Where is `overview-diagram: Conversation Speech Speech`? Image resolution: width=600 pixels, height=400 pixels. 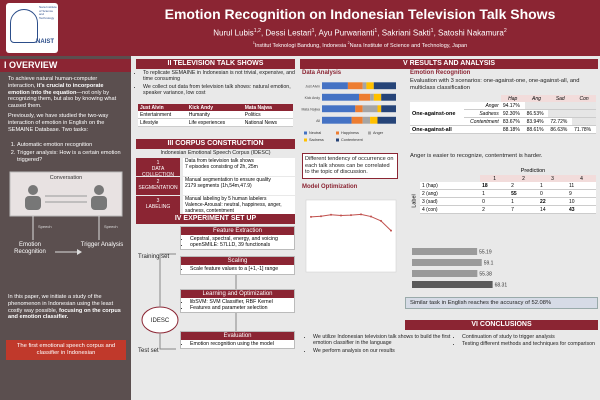 overview-diagram: Conversation Speech Speech is located at coordinates (66, 213).